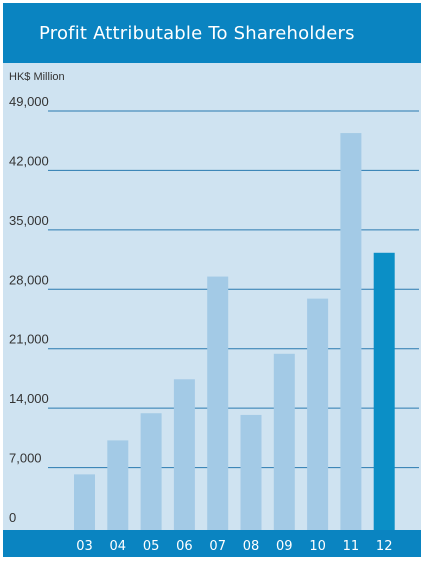 This screenshot has height=561, width=427. I want to click on y-tick-label: 49,000, so click(29, 101).